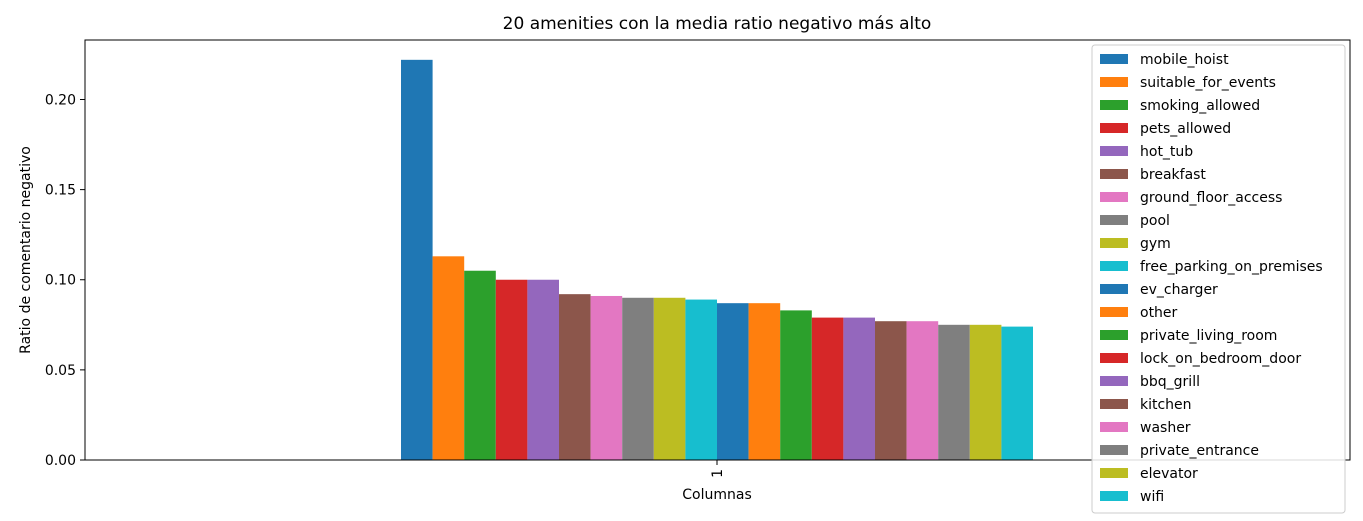 This screenshot has height=521, width=1363. I want to click on legend-swatch-smoking-allowed, so click(1114, 105).